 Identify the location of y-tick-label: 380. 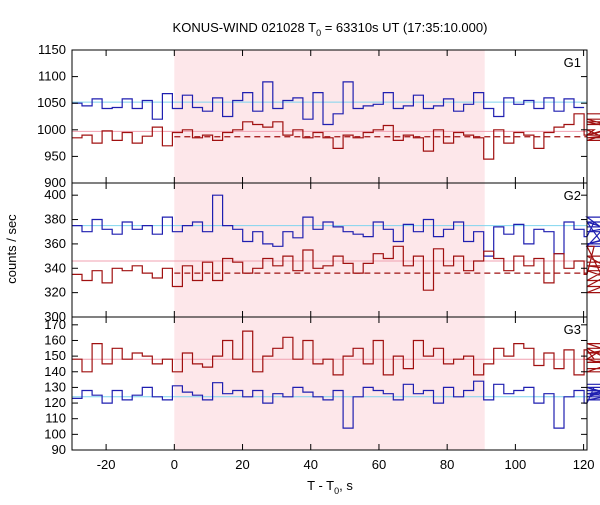
(55, 219).